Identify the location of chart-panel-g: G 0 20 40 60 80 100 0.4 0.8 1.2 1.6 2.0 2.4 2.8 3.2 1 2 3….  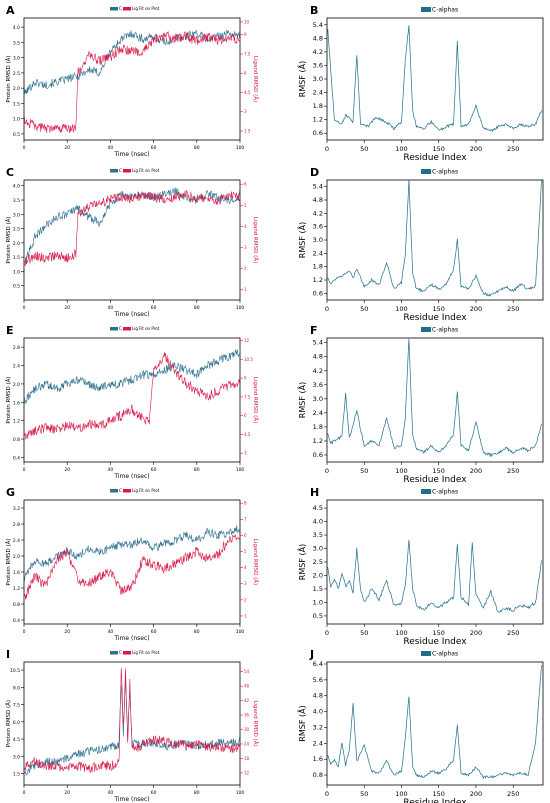
(132, 564).